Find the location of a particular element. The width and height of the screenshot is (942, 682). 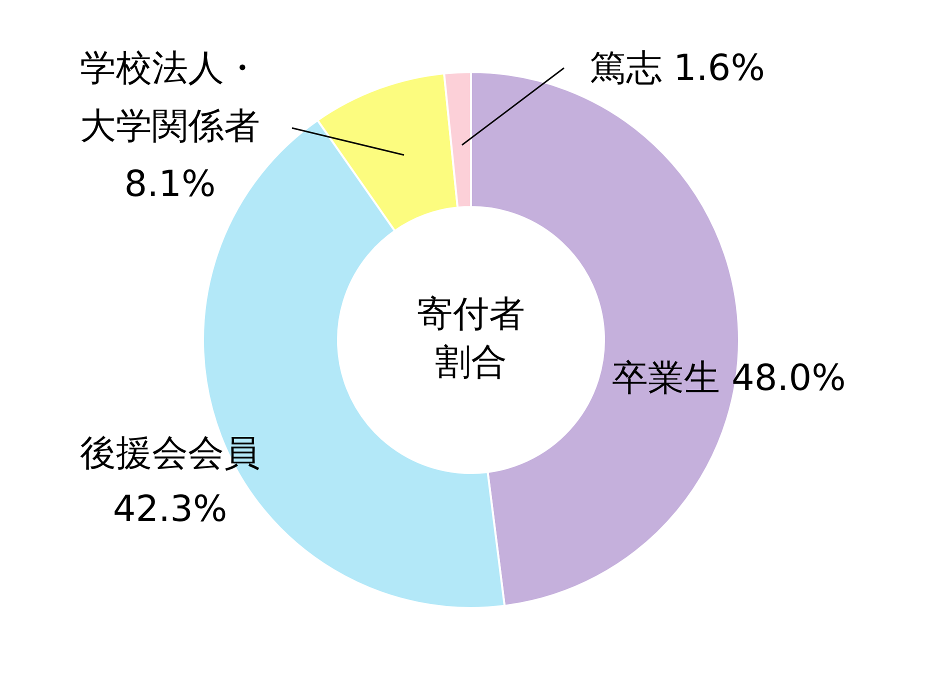

data-label: 42.3% is located at coordinates (170, 509).